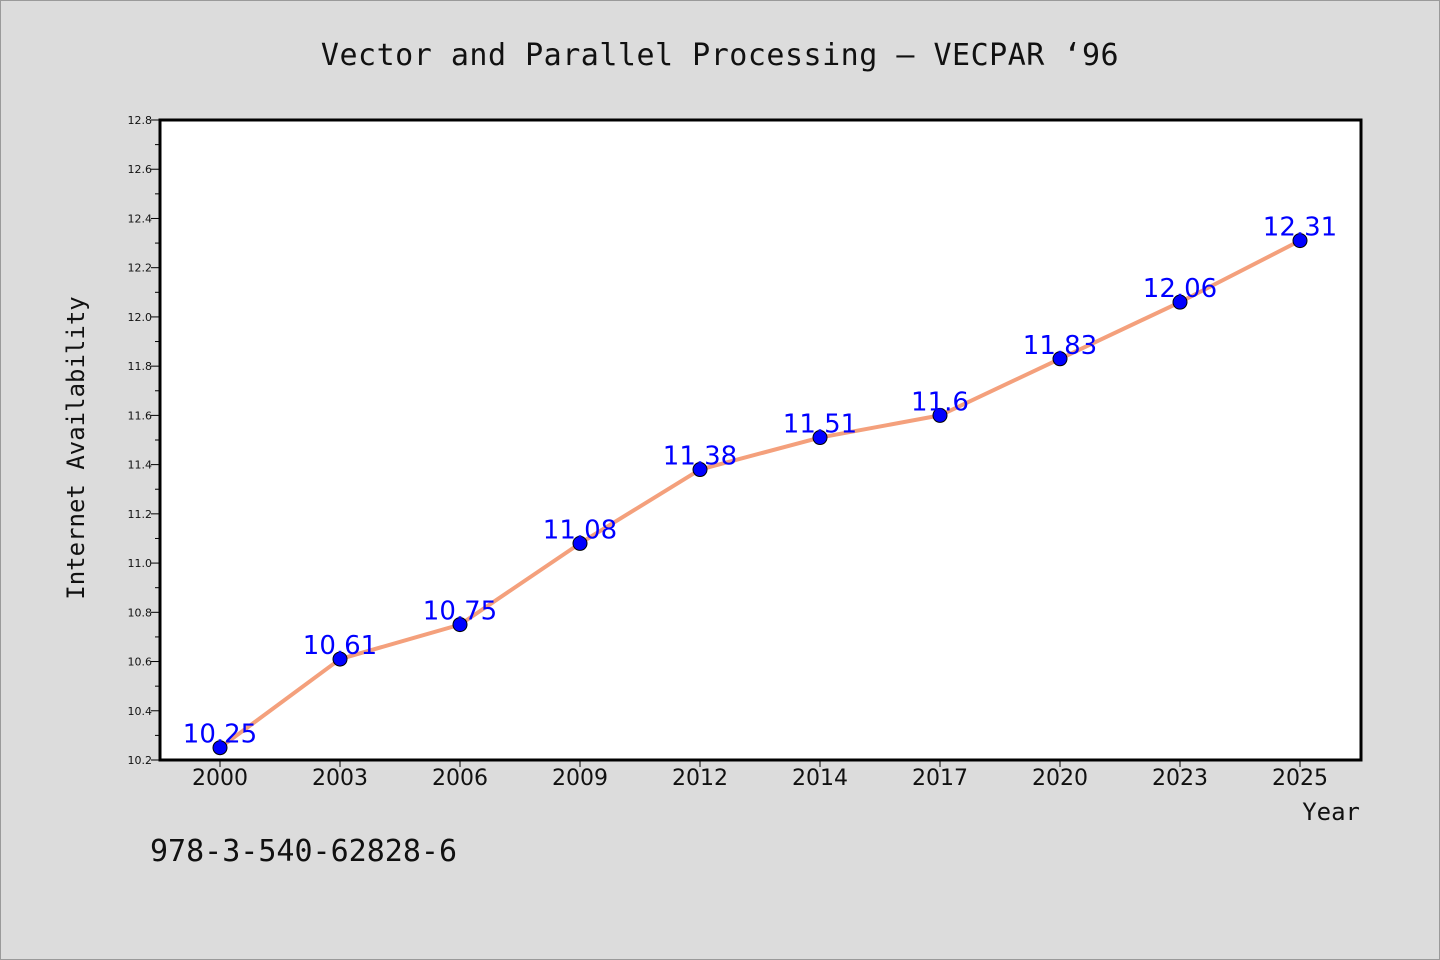  What do you see at coordinates (140, 218) in the screenshot?
I see `y-tick-label: 12.4` at bounding box center [140, 218].